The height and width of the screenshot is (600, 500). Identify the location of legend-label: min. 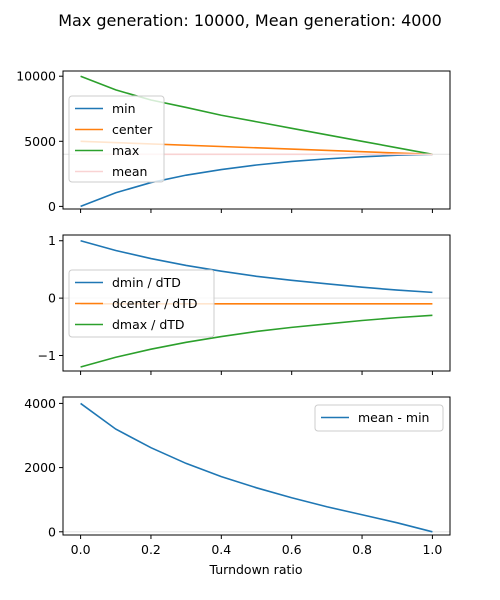
(124, 108).